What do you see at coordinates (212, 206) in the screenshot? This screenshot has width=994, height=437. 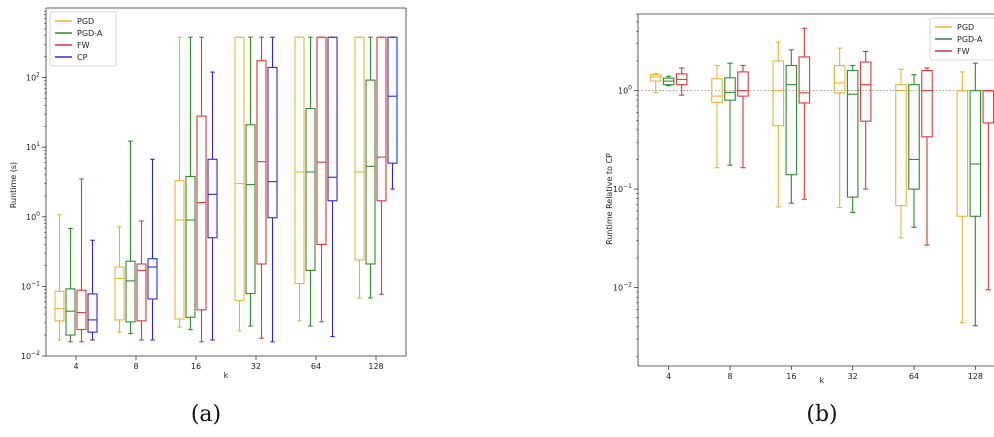 I see `box-cp-k16` at bounding box center [212, 206].